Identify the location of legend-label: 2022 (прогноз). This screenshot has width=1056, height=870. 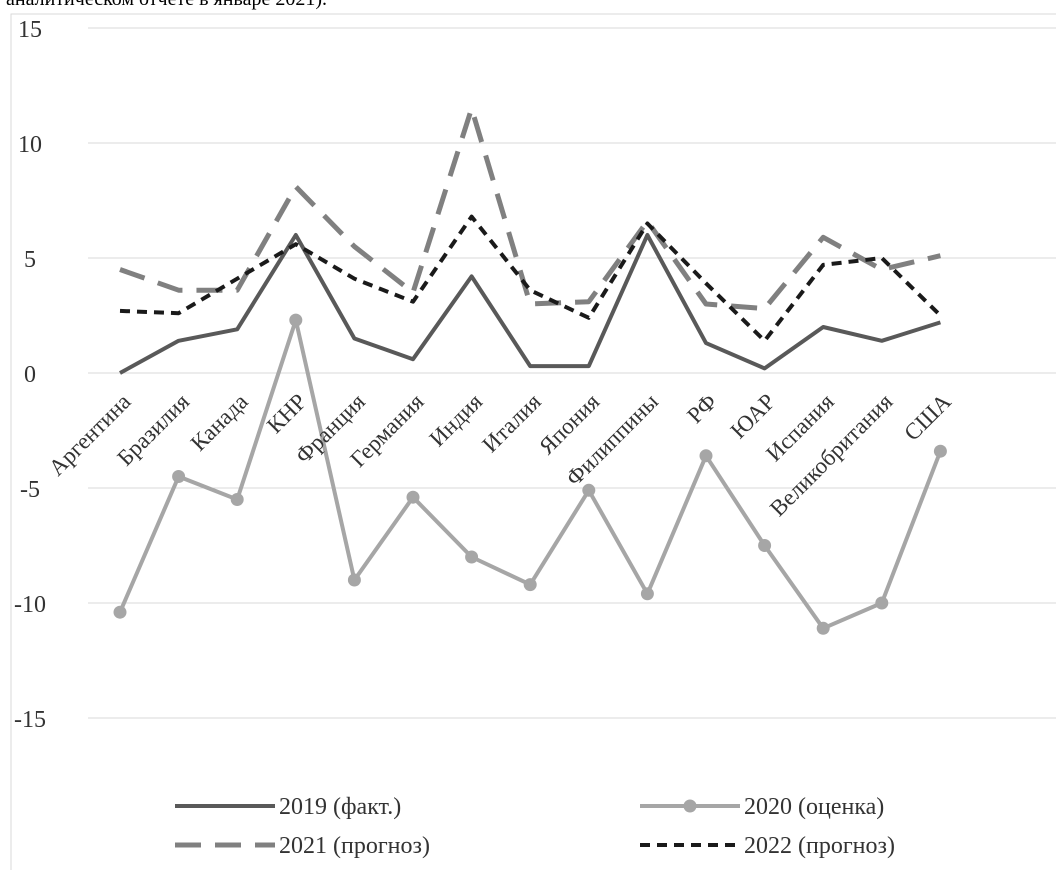
(819, 846).